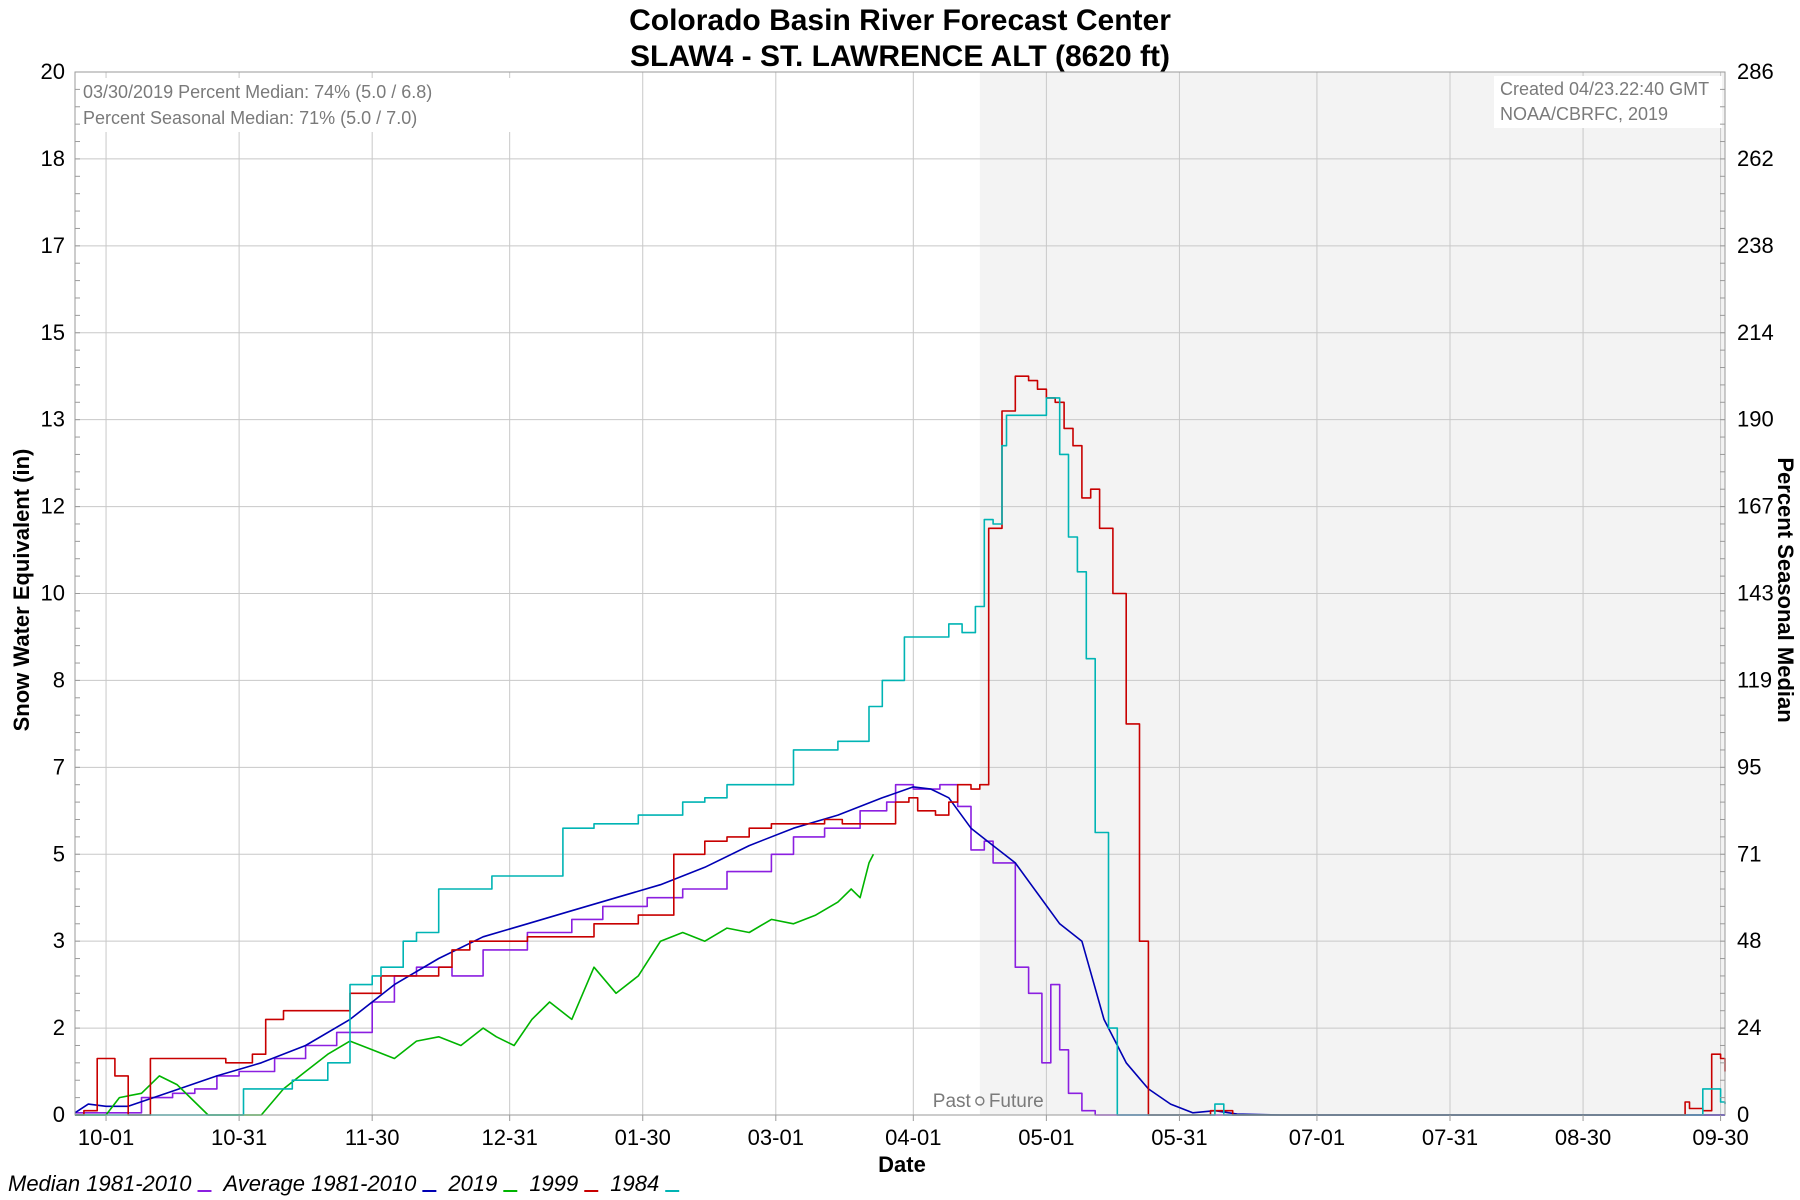  I want to click on y2-tick-label: 71, so click(1749, 853).